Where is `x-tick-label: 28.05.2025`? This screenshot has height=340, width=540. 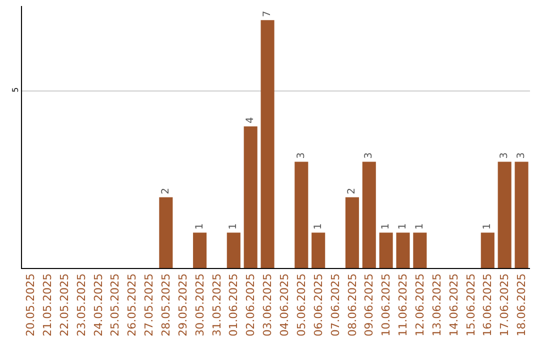 x-tick-label: 28.05.2025 is located at coordinates (166, 304).